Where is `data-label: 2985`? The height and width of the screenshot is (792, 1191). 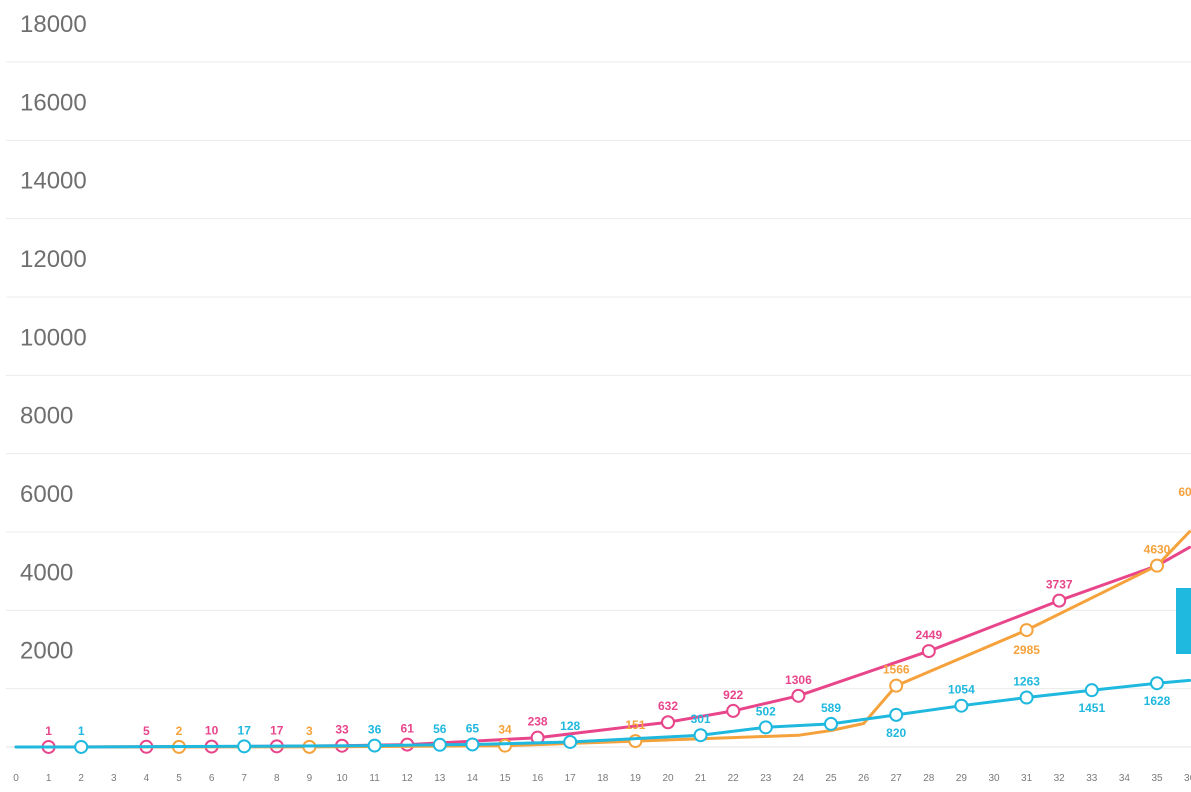 data-label: 2985 is located at coordinates (1026, 650).